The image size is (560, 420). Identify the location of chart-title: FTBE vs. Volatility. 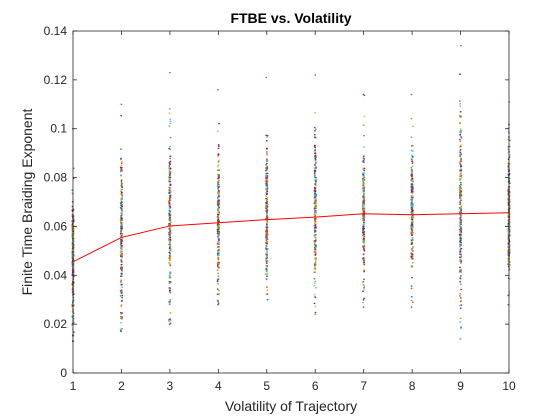
(290, 18).